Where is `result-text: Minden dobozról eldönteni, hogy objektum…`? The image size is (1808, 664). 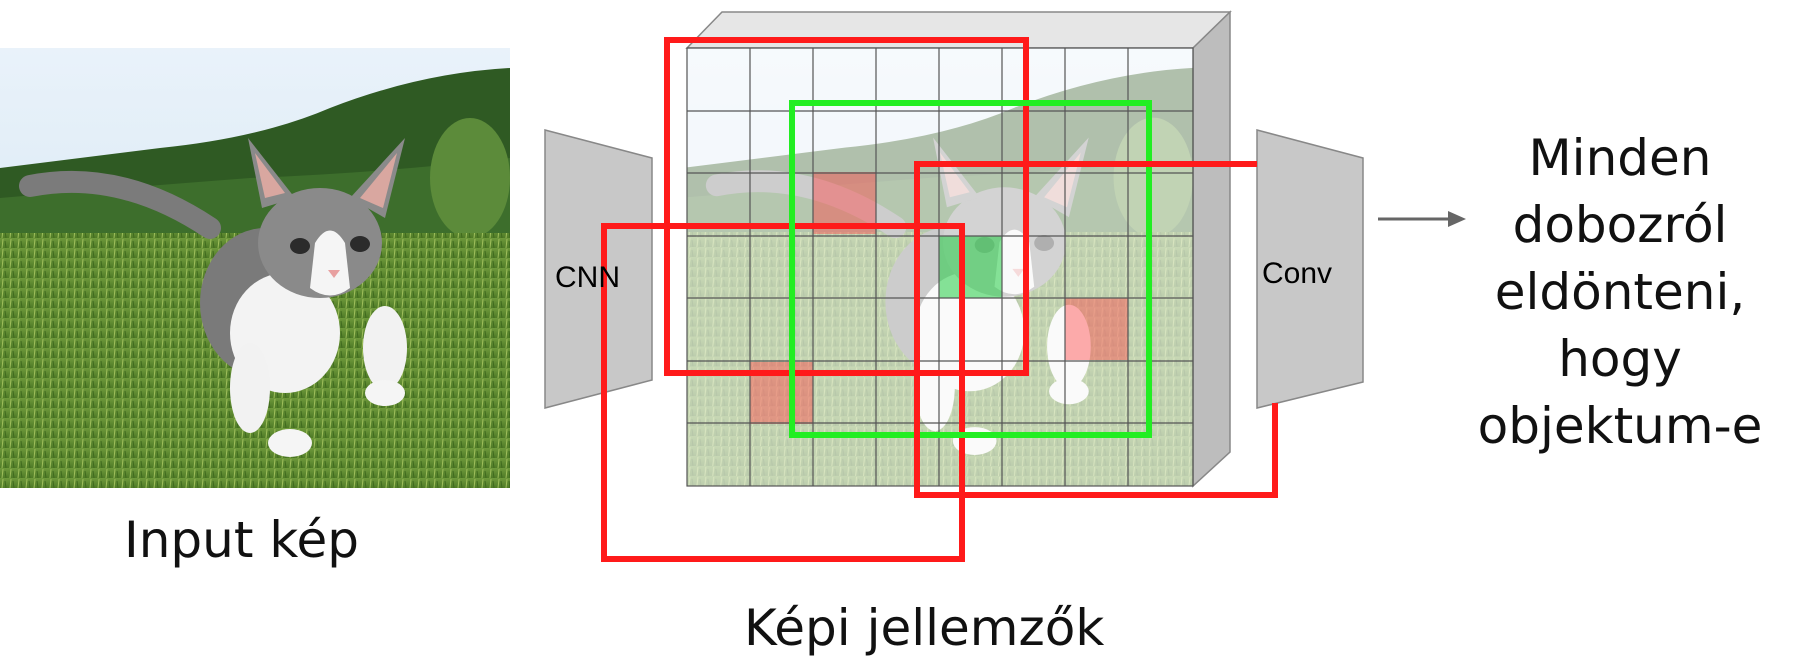
result-text: Minden dobozról eldönteni, hogy objektum… is located at coordinates (1620, 292).